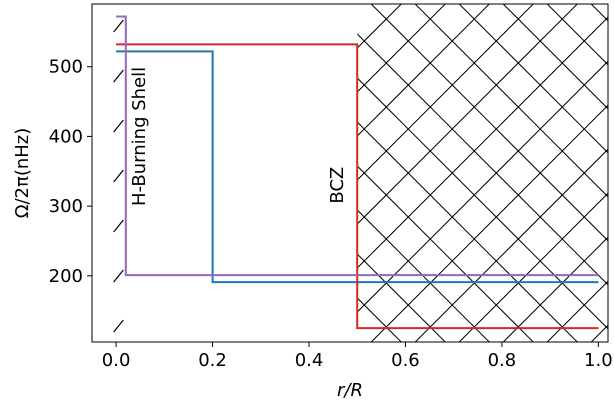  Describe the element at coordinates (502, 360) in the screenshot. I see `x-tick-label: 0.8` at that location.